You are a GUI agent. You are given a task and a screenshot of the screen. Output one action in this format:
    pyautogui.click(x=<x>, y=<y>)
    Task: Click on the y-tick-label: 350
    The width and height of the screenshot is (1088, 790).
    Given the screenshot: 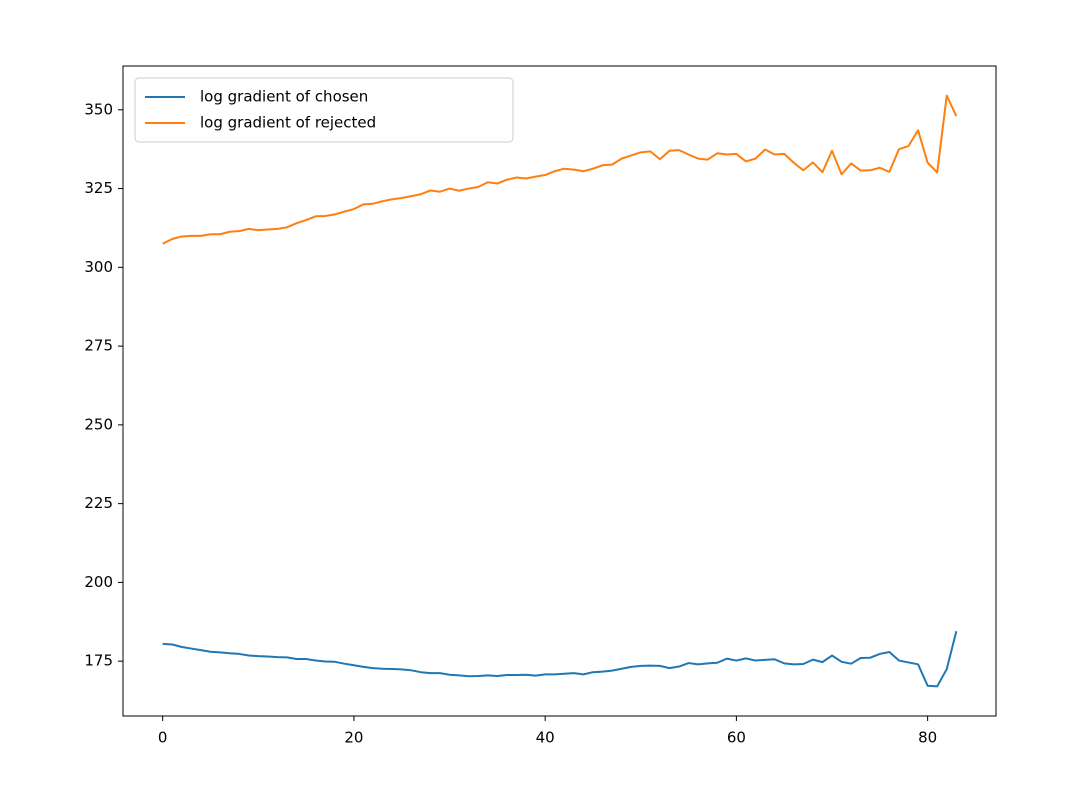 What is the action you would take?
    pyautogui.click(x=98, y=109)
    